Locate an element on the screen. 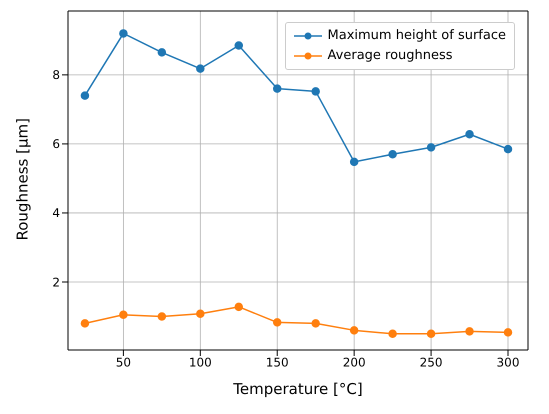 The width and height of the screenshot is (549, 414). x-axis-title: Temperature [°C] is located at coordinates (297, 389).